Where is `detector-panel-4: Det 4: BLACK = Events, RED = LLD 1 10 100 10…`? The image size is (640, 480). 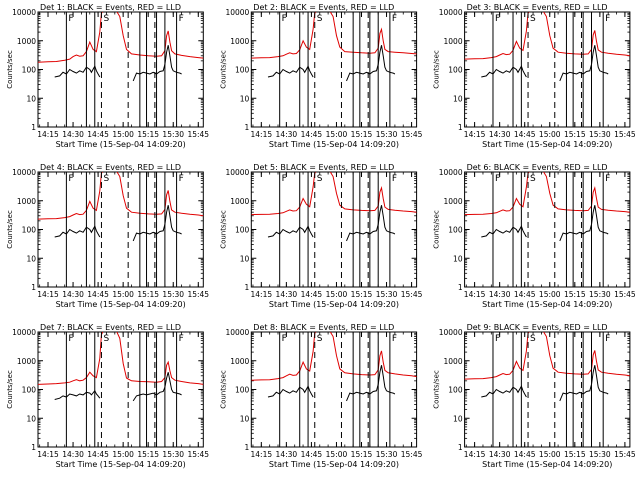 detector-panel-4: Det 4: BLACK = Events, RED = LLD 1 10 100 10… is located at coordinates (107, 236).